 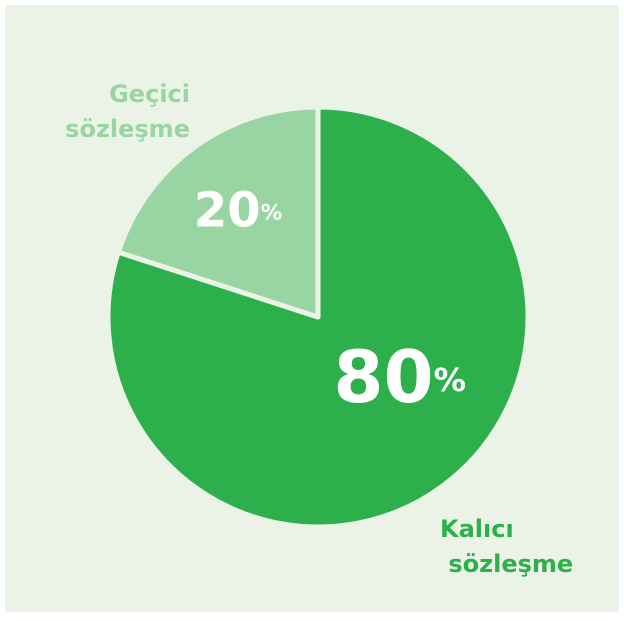 What do you see at coordinates (123, 111) in the screenshot?
I see `category-label: Geçici sözleşme` at bounding box center [123, 111].